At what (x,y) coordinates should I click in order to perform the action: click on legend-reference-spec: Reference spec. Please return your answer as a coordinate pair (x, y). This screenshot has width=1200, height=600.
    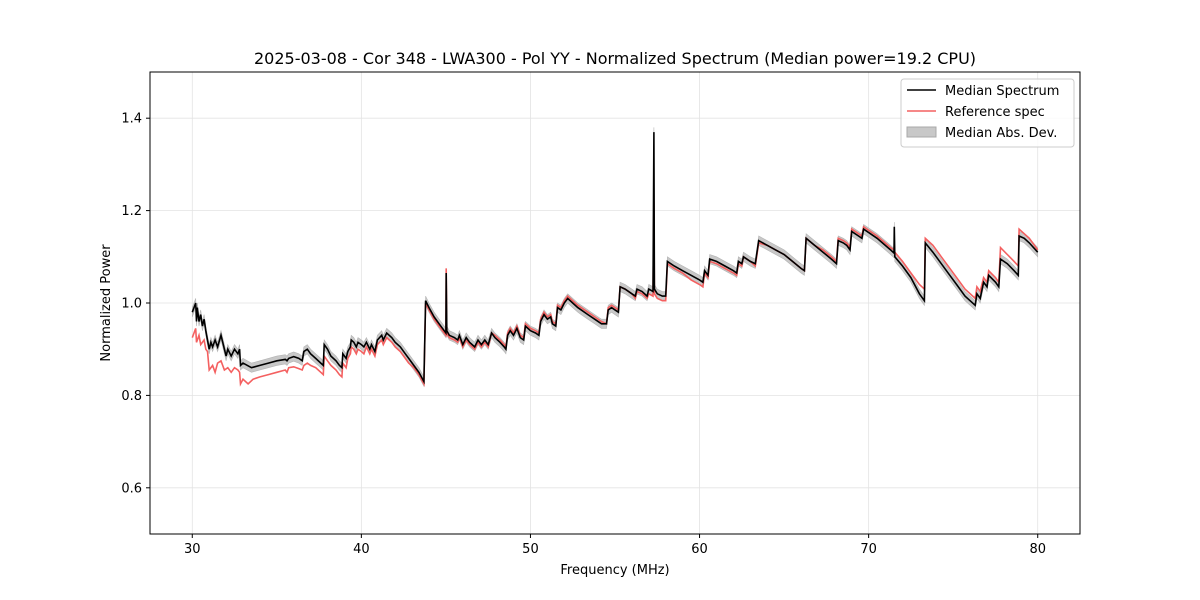
    Looking at the image, I should click on (995, 112).